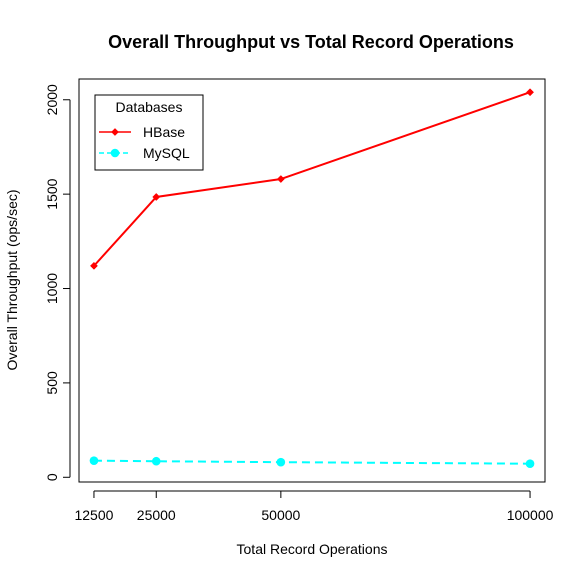  Describe the element at coordinates (52, 383) in the screenshot. I see `y-tick-label: 500` at that location.